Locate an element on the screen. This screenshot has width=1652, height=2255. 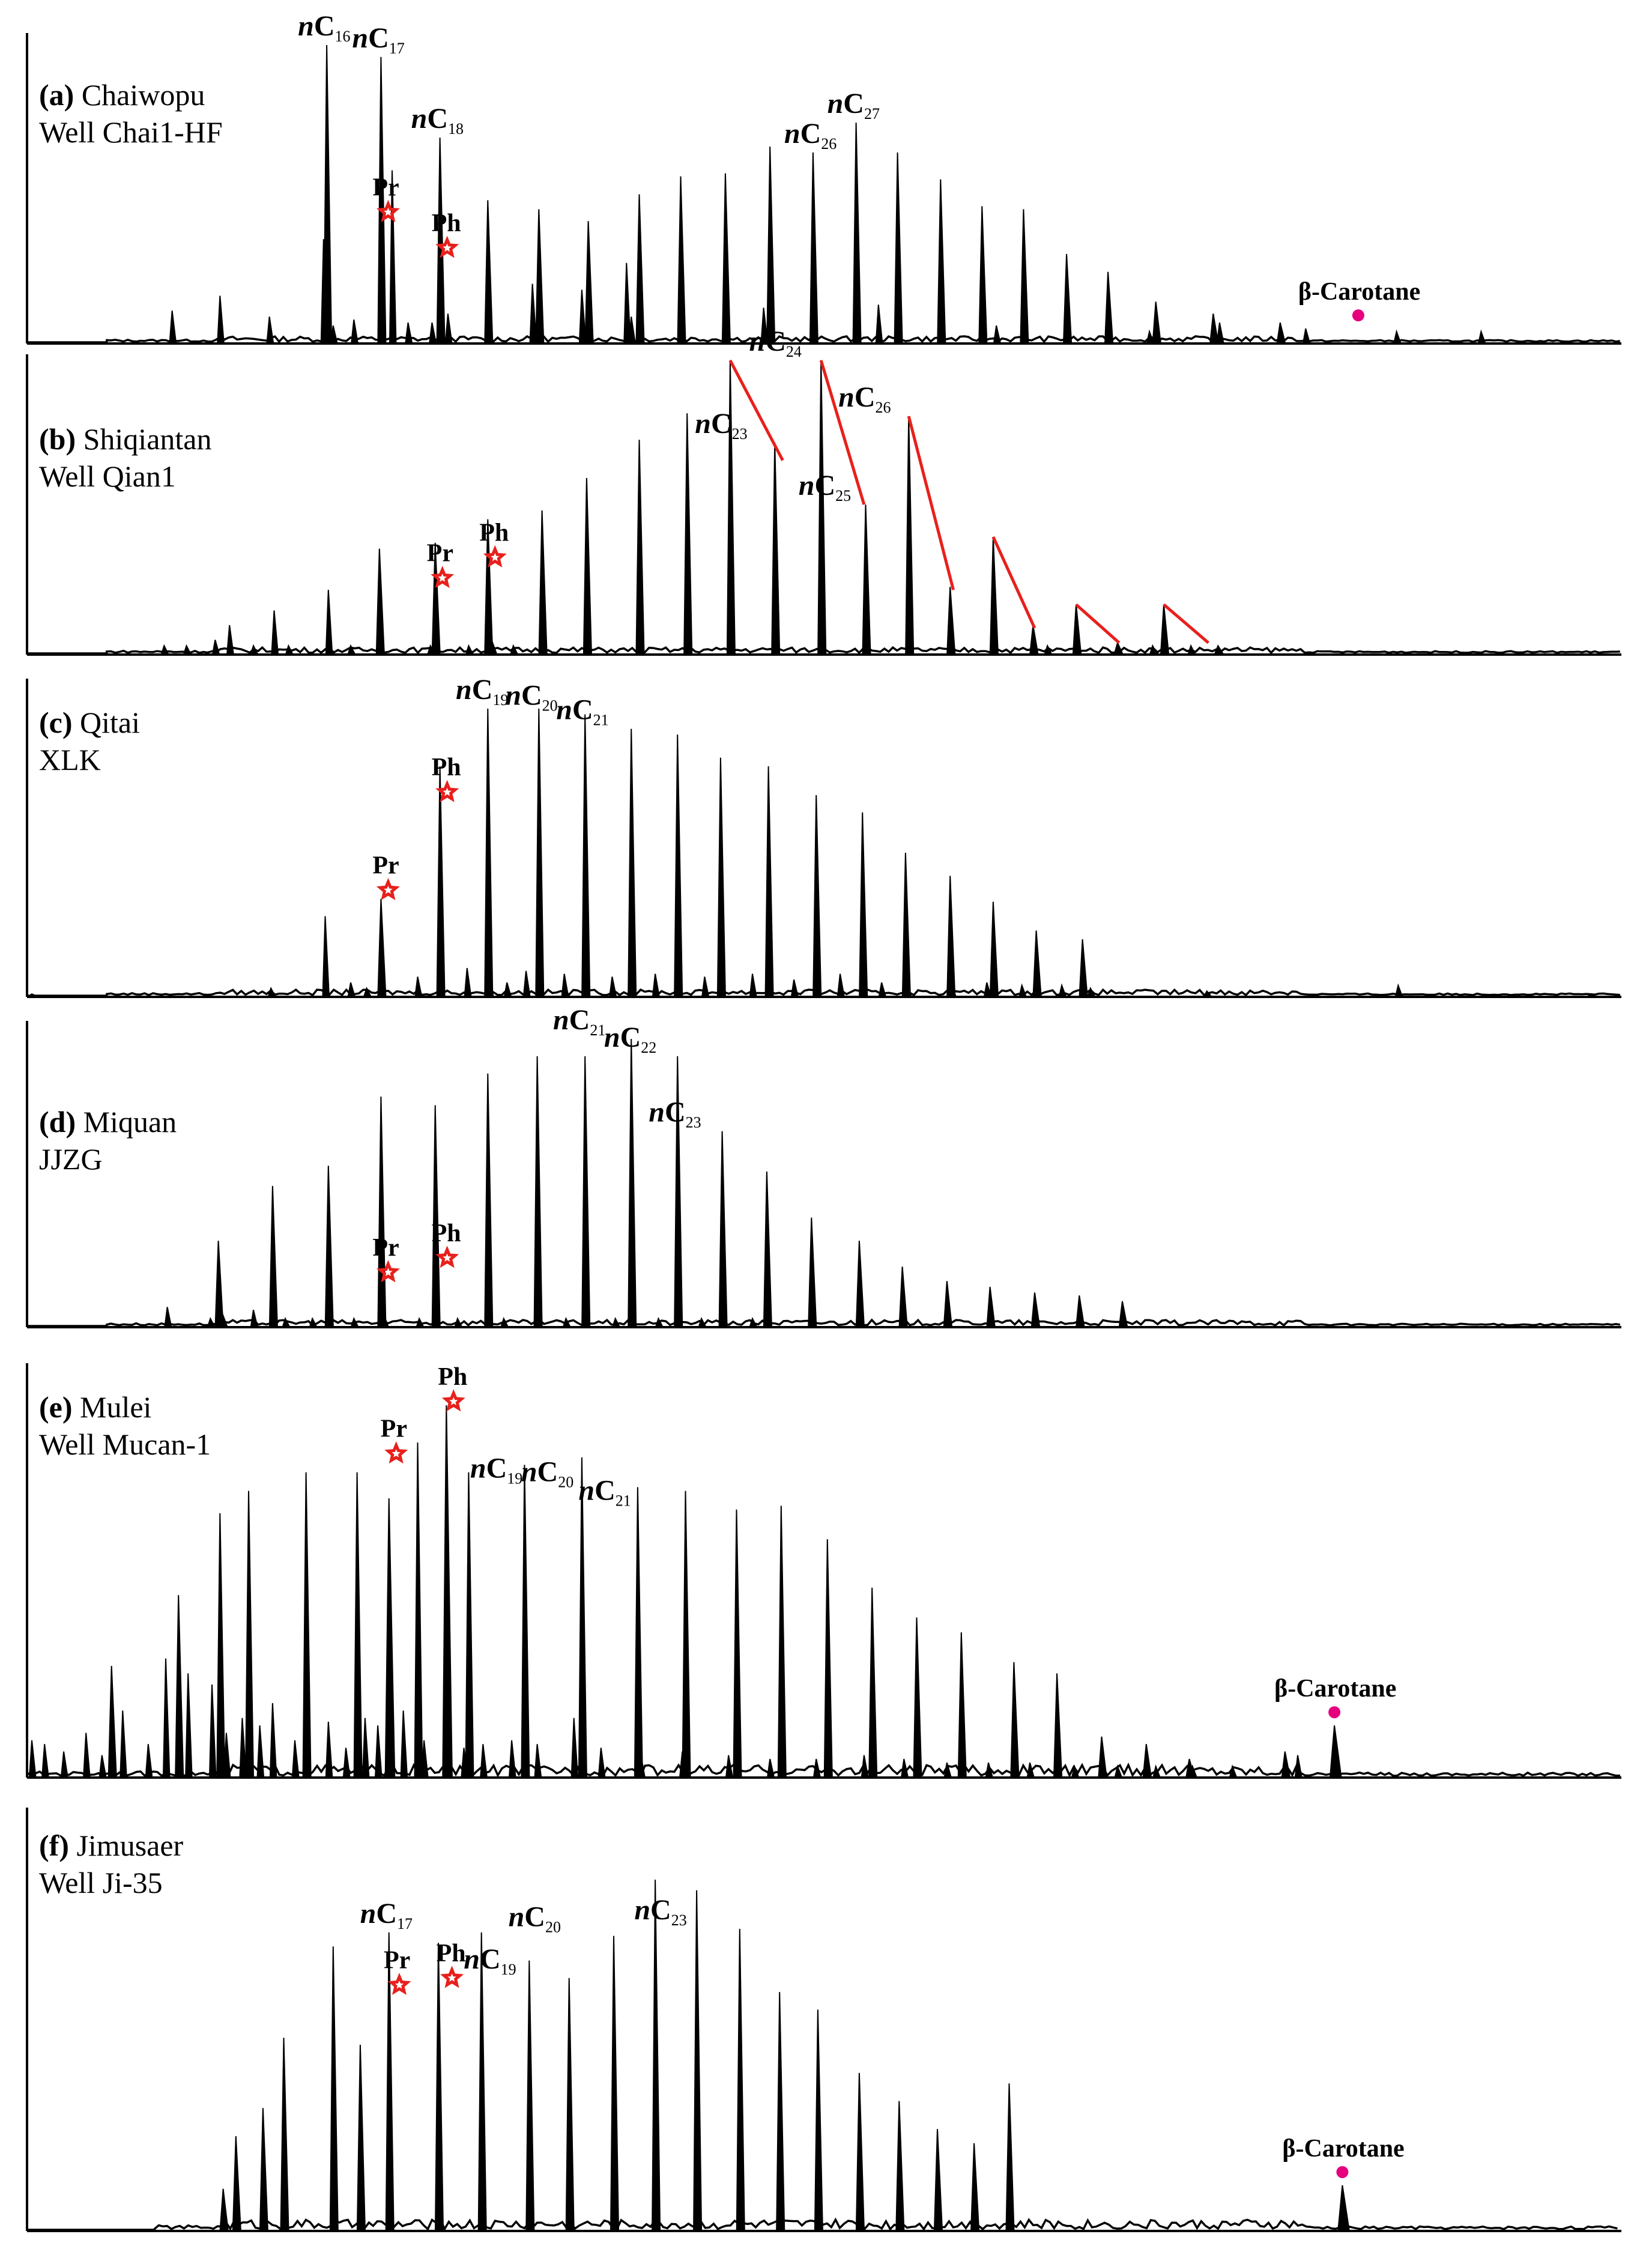
panel-title: (d) Miquan is located at coordinates (108, 1122).